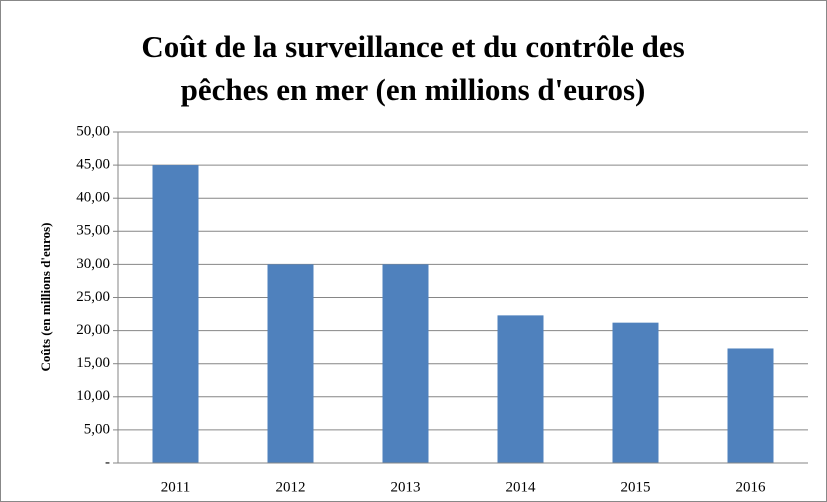 The image size is (827, 502). I want to click on y-tick-label: 45,00, so click(93, 165).